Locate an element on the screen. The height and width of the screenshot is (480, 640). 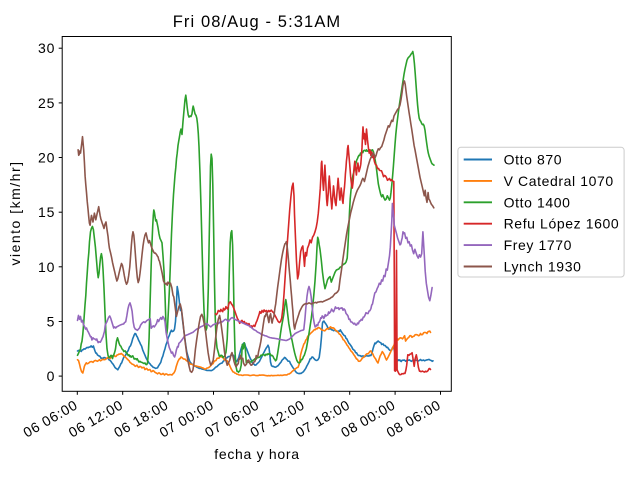
svg-text: 15 is located at coordinates (46, 212).